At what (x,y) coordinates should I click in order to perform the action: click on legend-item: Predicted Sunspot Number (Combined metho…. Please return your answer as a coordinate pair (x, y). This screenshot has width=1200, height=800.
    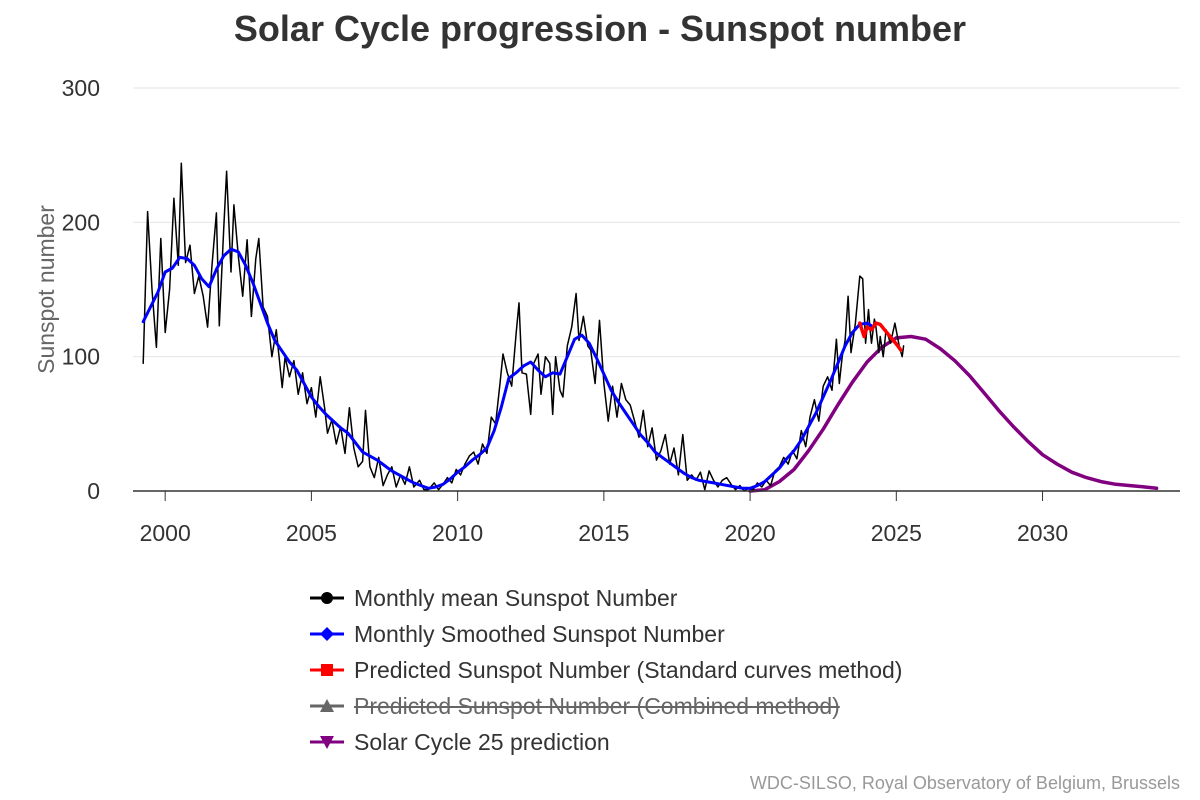
    Looking at the image, I should click on (606, 706).